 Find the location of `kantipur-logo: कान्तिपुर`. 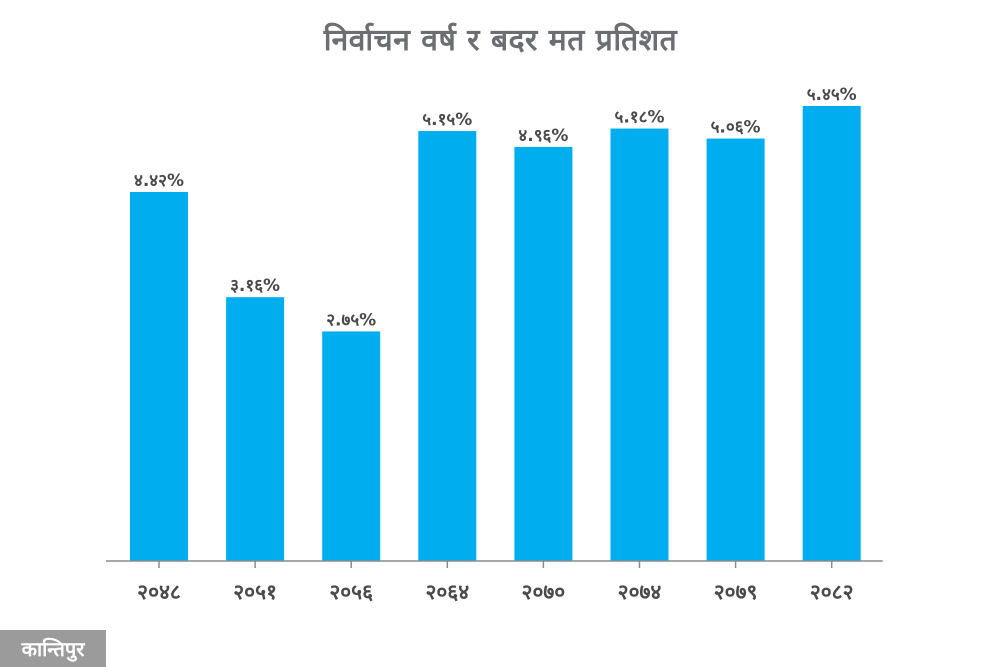

kantipur-logo: कान्तिपुर is located at coordinates (53, 648).